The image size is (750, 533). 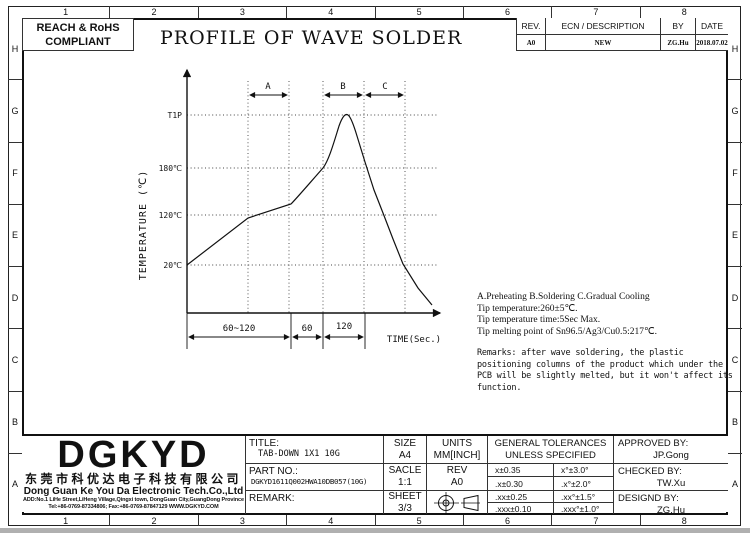 I want to click on ruler-bottom: 1 2 3 4 5 6 7 8, so click(x=375, y=520).